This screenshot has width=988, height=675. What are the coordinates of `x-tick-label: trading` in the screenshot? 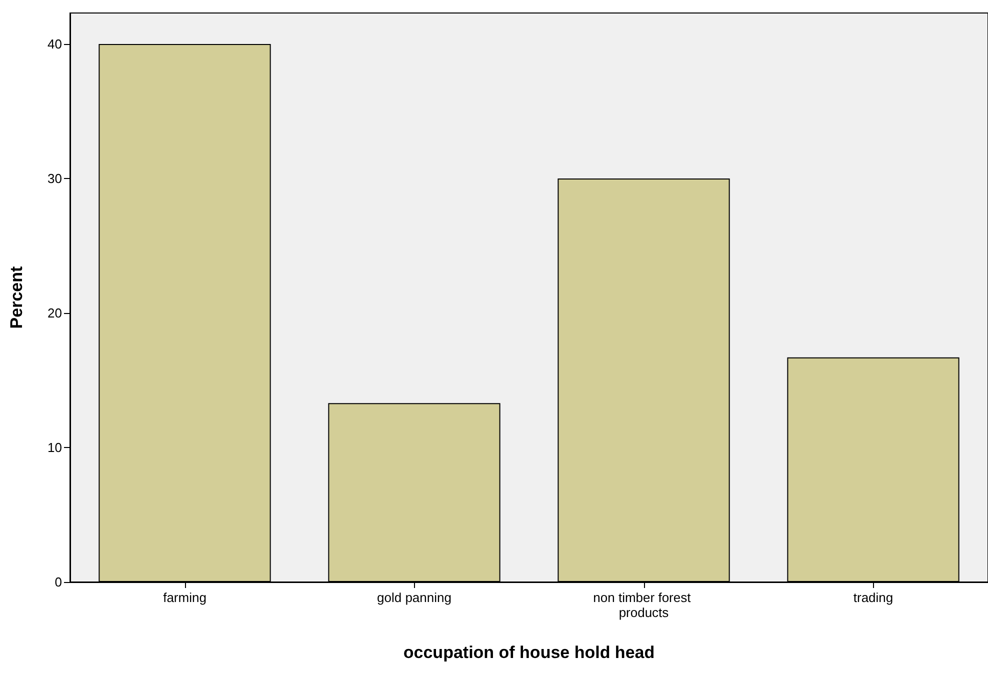 It's located at (873, 597).